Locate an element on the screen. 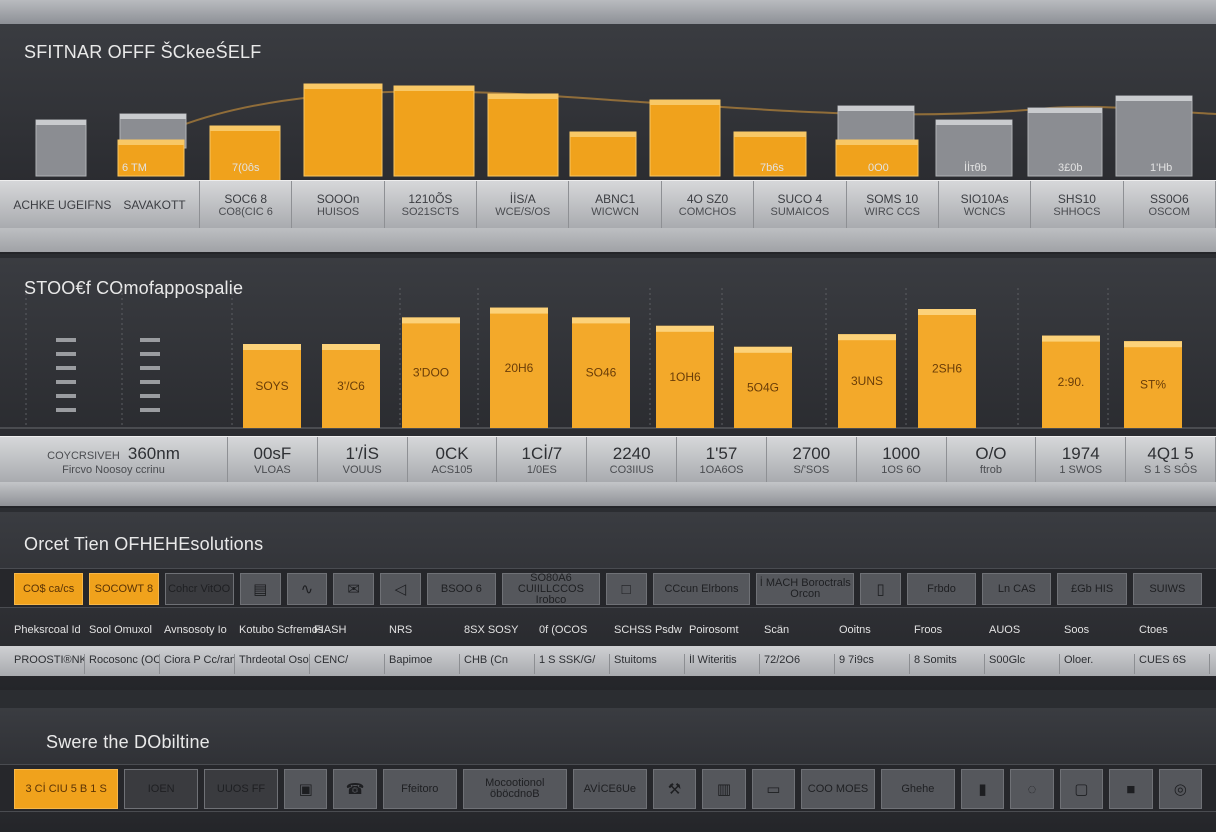 Image resolution: width=1216 pixels, height=832 pixels. bottle-icon: ▯ is located at coordinates (880, 589).